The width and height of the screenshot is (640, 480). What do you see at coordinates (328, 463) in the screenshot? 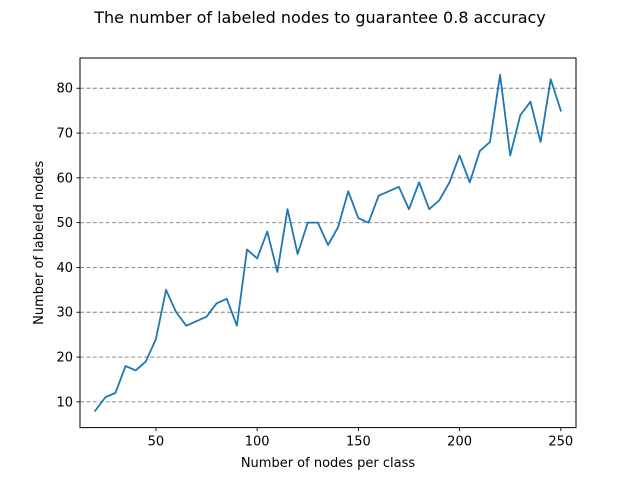
I see `x-axis-label: Number of nodes per class` at bounding box center [328, 463].